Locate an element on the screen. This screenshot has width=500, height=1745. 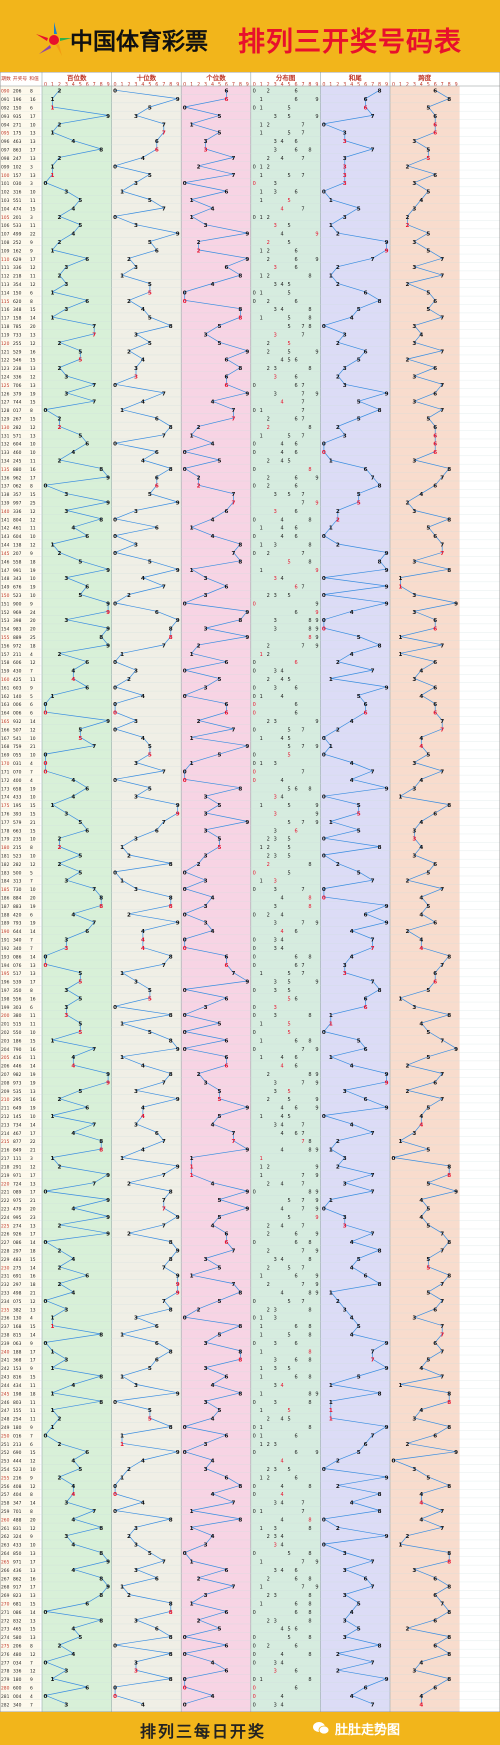
row-sum-label: 11 is located at coordinates (33, 1403).